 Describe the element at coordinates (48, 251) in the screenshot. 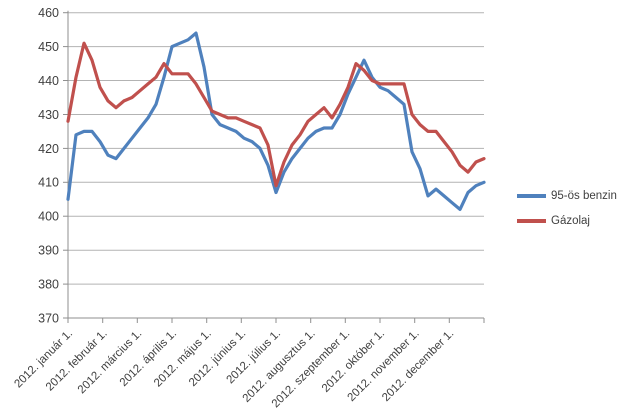

I see `y-axis-tick-label: 390` at that location.